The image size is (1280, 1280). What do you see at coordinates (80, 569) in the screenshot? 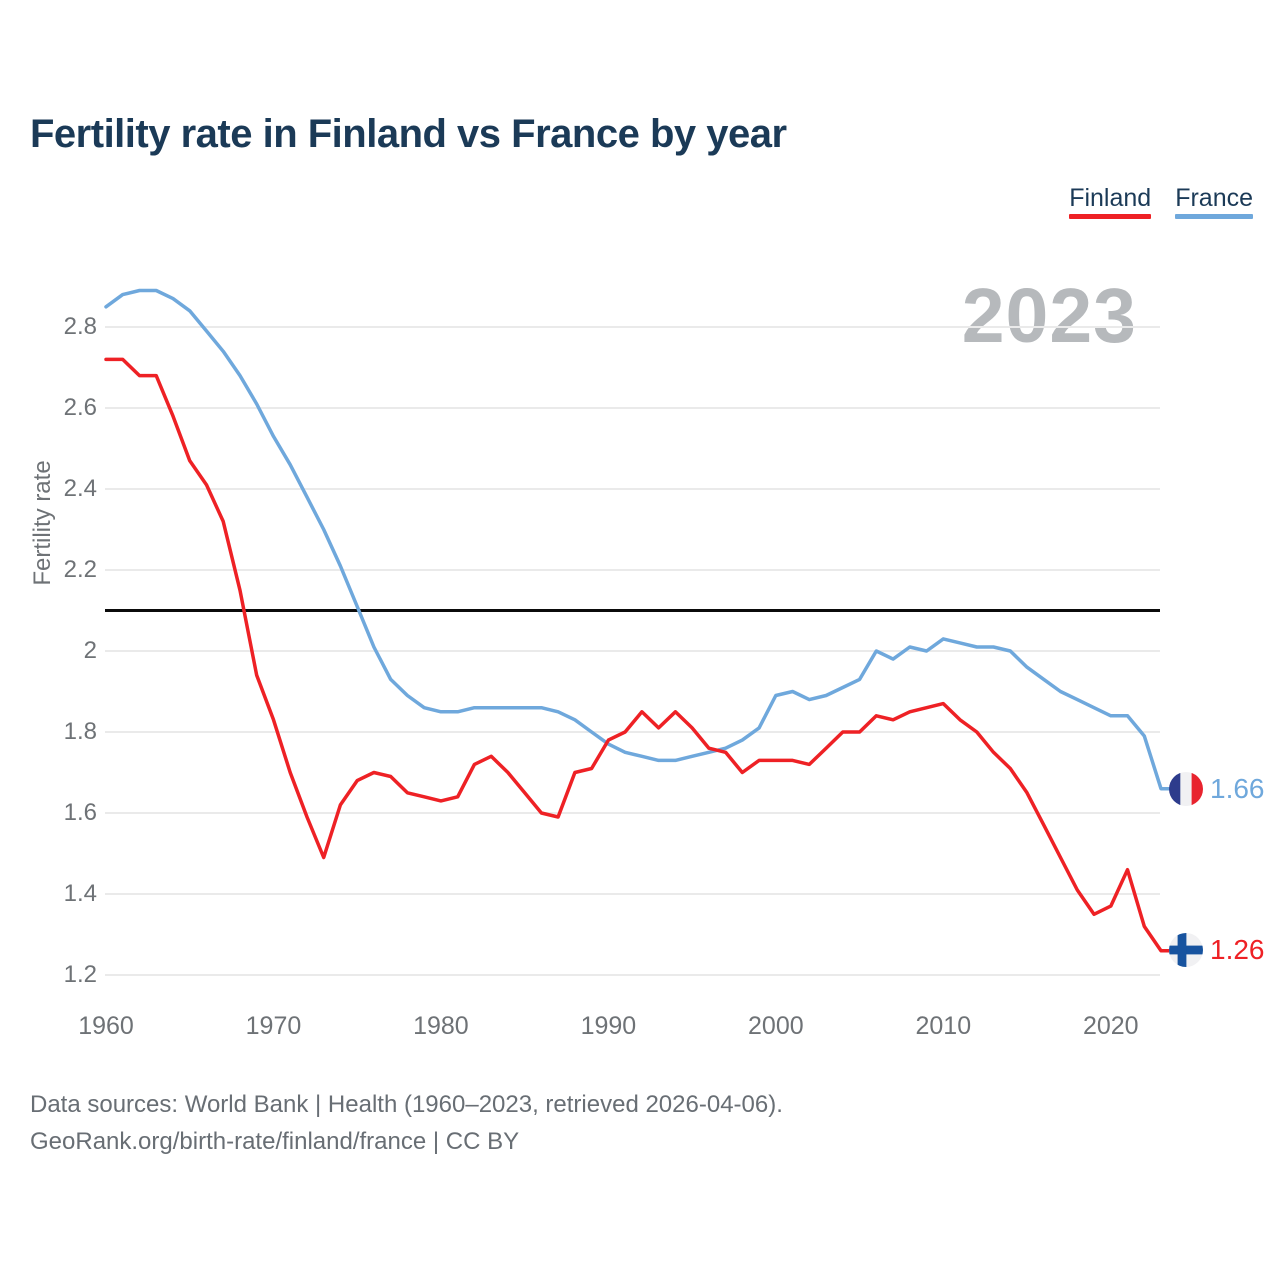
I see `y-tick-label: 2.2` at bounding box center [80, 569].